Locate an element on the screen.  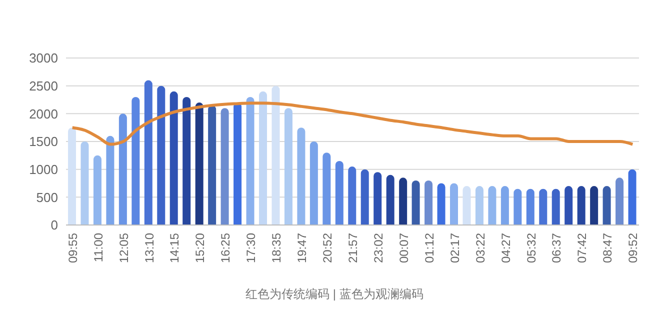
y-tick-label: 500 is located at coordinates (47, 197).